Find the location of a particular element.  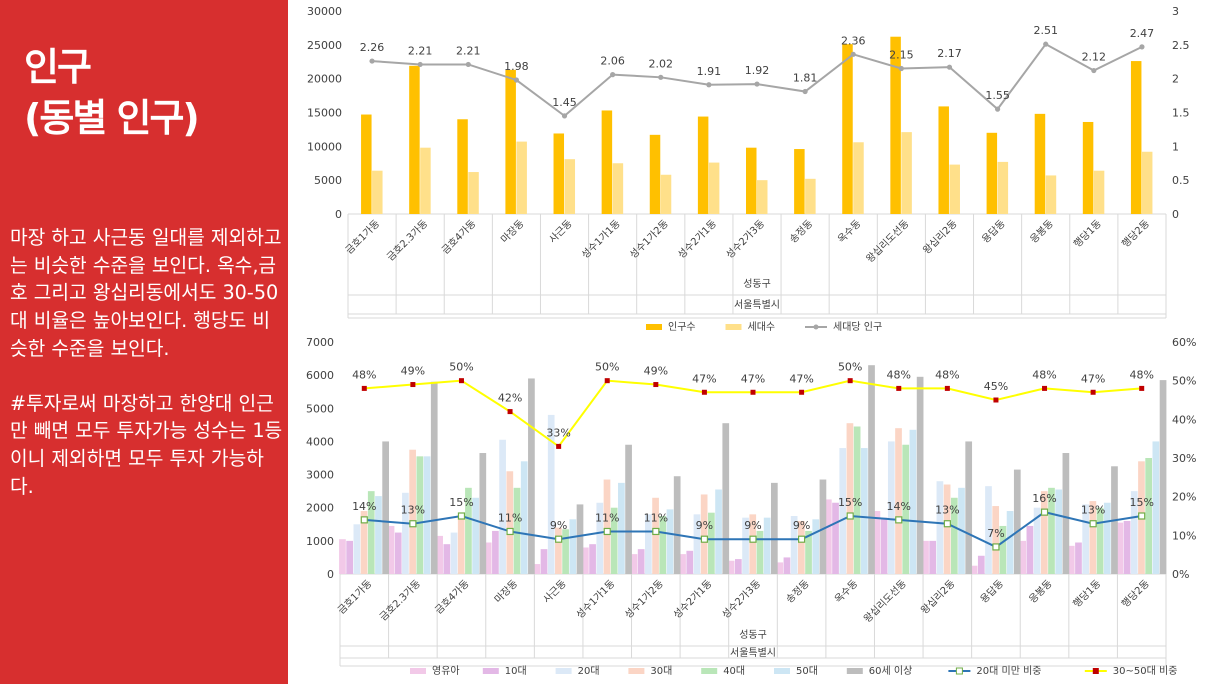

legend-label: 인구수 is located at coordinates (682, 327).